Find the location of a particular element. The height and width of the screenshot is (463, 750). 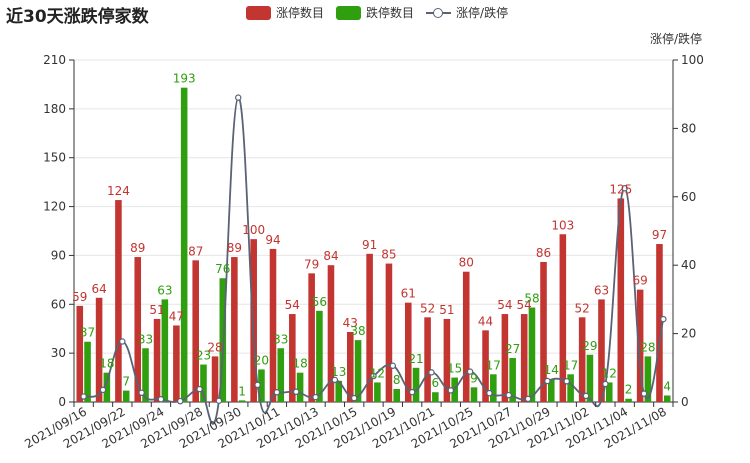

bar-down-label: 23 is located at coordinates (203, 356).